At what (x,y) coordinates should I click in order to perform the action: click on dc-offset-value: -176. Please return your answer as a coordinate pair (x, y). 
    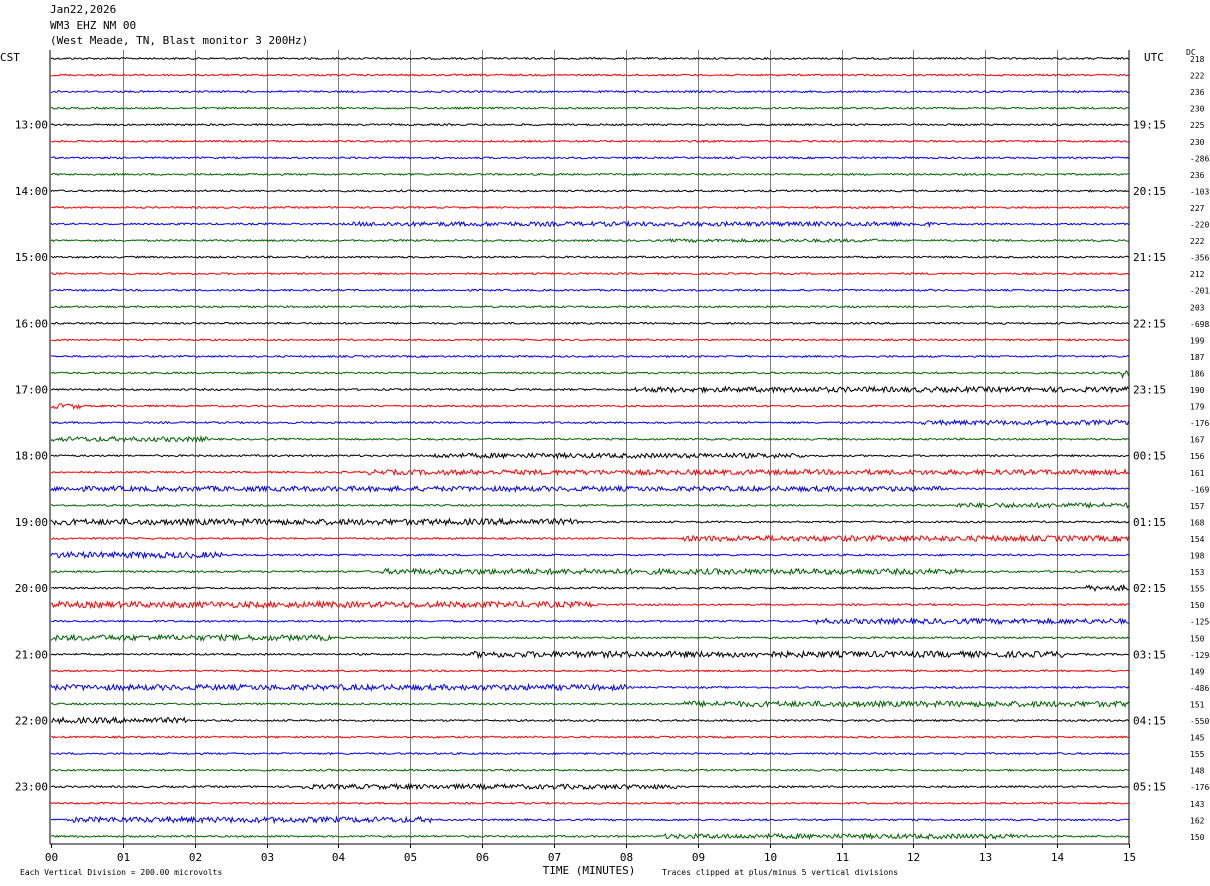
    Looking at the image, I should click on (1199, 423).